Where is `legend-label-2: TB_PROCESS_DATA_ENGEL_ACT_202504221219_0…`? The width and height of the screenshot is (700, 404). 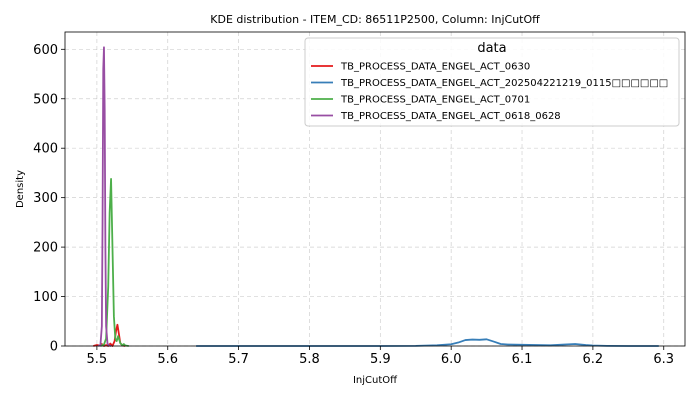 legend-label-2: TB_PROCESS_DATA_ENGEL_ACT_202504221219_0… is located at coordinates (504, 83).